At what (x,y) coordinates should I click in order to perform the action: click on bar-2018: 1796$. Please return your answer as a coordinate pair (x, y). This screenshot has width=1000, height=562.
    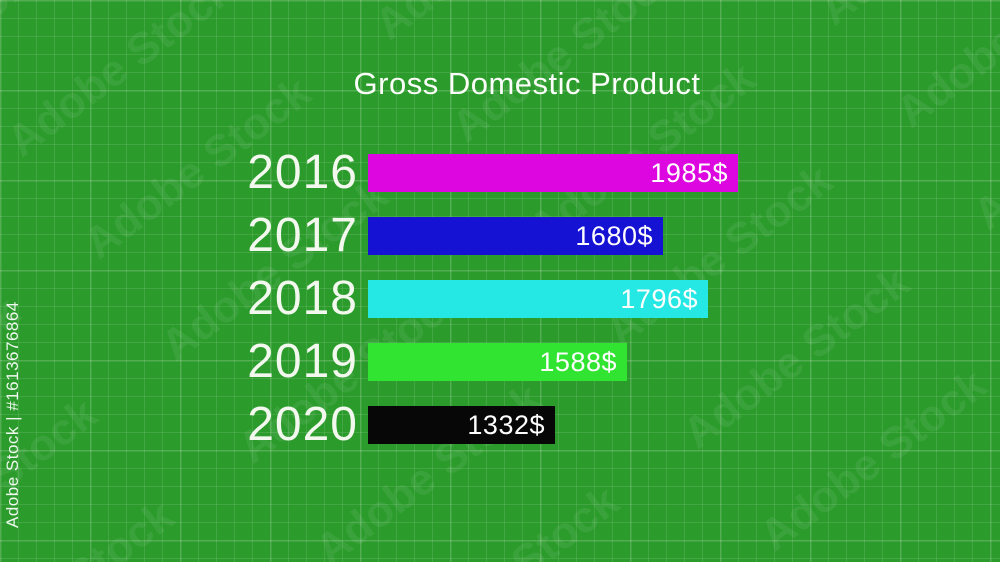
    Looking at the image, I should click on (538, 299).